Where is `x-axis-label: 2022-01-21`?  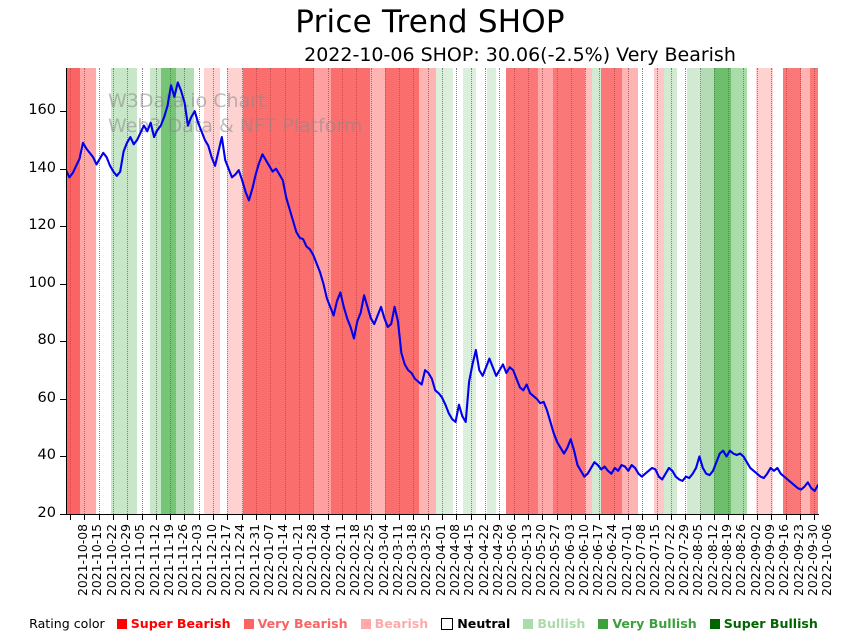
x-axis-label: 2022-01-21 is located at coordinates (297, 560).